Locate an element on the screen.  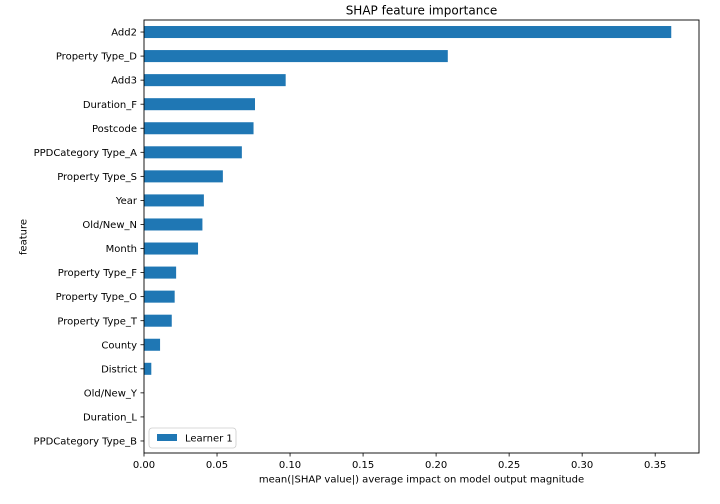
legend-box is located at coordinates (192, 438).